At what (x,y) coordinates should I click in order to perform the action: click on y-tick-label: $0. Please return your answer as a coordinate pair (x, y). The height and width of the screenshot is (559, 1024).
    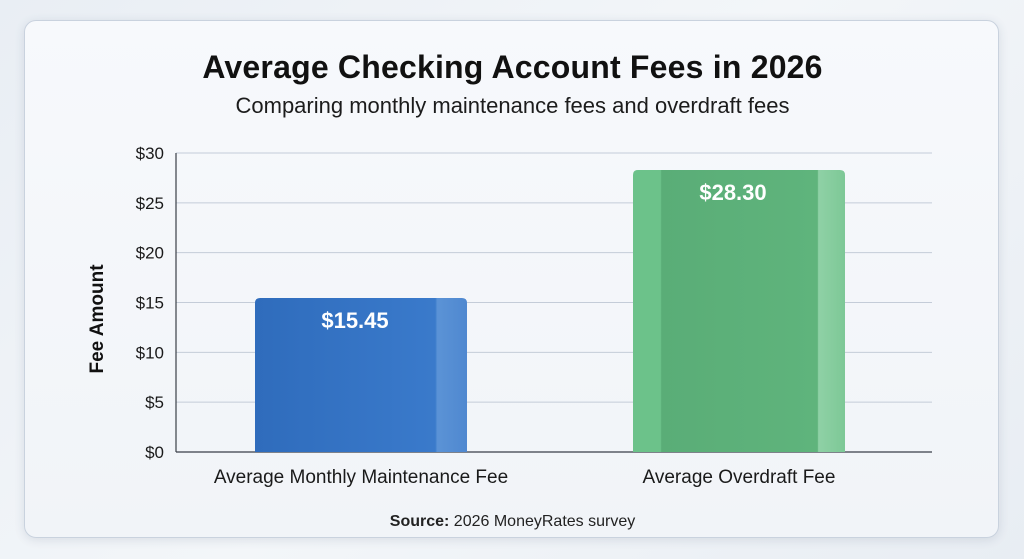
    Looking at the image, I should click on (154, 452).